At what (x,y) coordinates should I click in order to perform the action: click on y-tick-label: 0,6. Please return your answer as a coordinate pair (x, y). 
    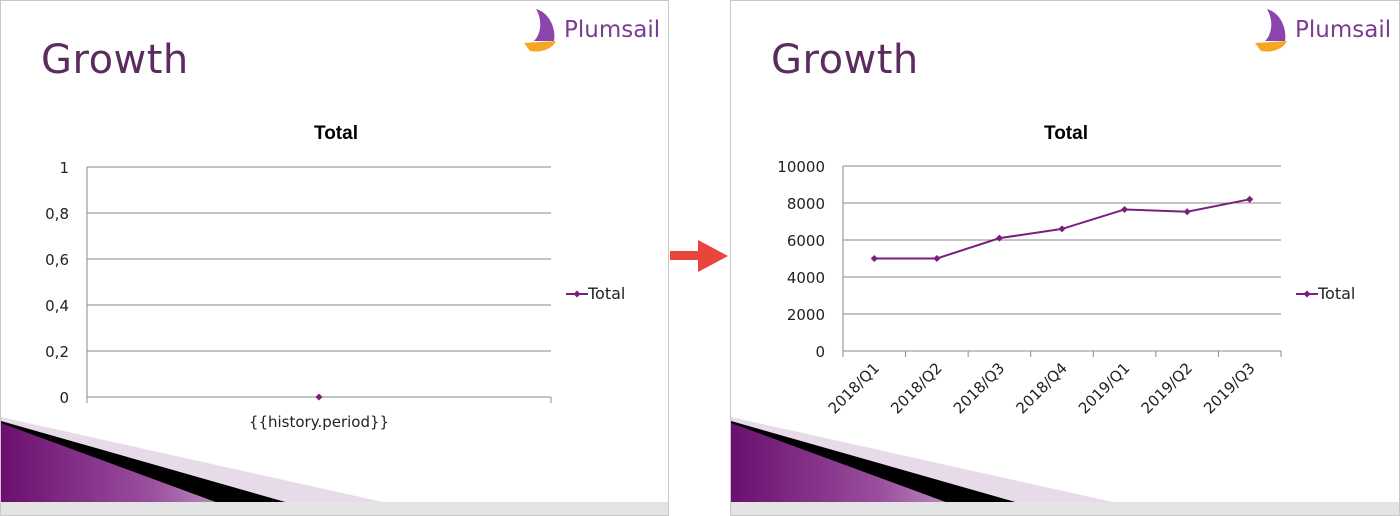
    Looking at the image, I should click on (57, 260).